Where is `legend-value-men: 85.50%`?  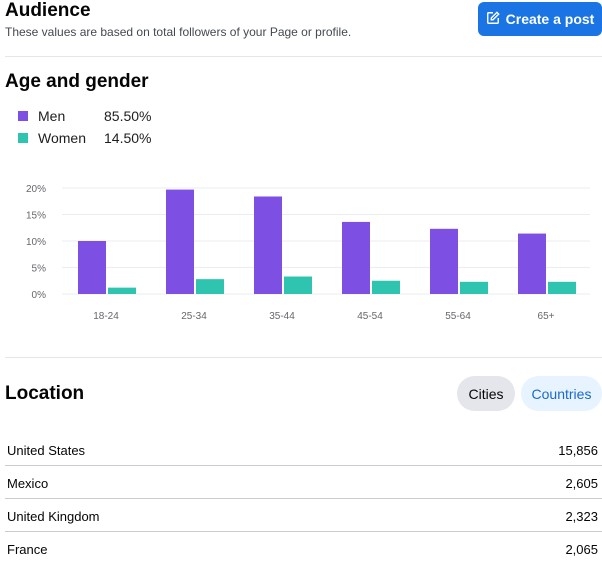 legend-value-men: 85.50% is located at coordinates (128, 116).